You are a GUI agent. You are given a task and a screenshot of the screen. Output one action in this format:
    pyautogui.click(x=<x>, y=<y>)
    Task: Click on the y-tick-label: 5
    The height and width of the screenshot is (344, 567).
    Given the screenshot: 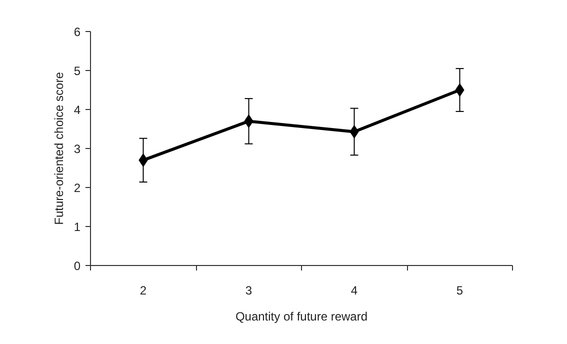 What is the action you would take?
    pyautogui.click(x=77, y=71)
    